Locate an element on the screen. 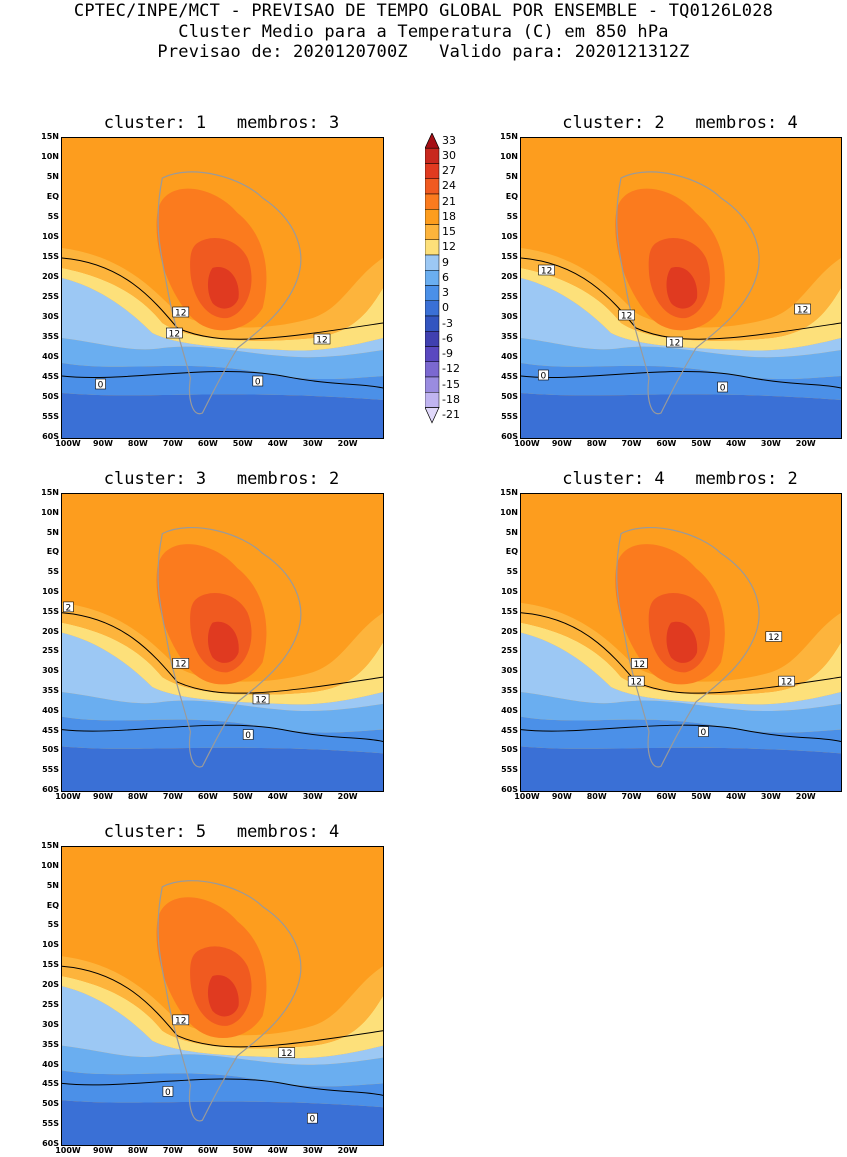 The image size is (847, 1157). lat-label: 25S is located at coordinates (509, 651).